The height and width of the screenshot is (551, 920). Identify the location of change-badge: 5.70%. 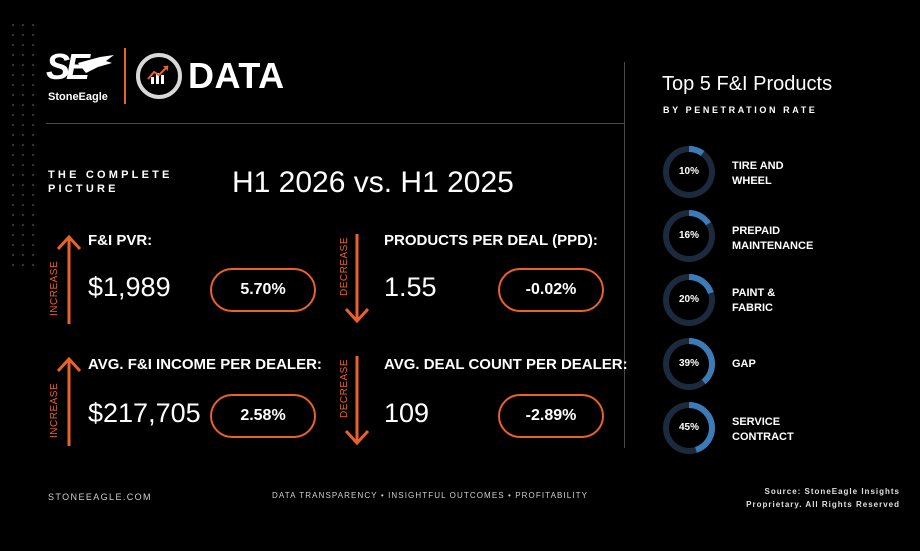
(263, 290).